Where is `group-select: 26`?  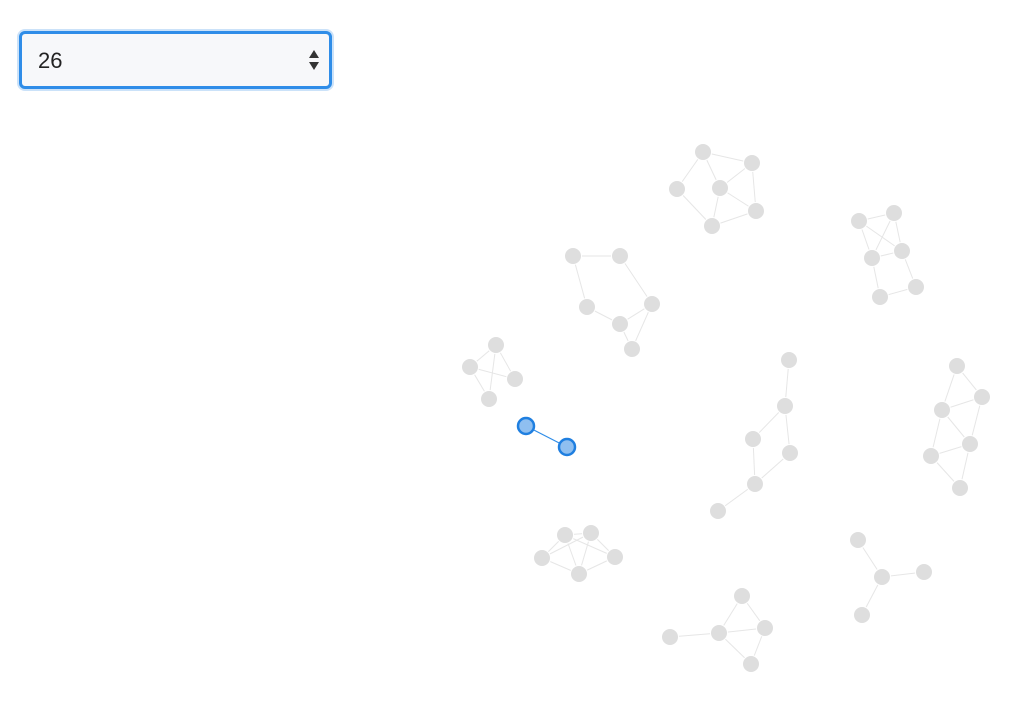 group-select: 26 is located at coordinates (175, 60).